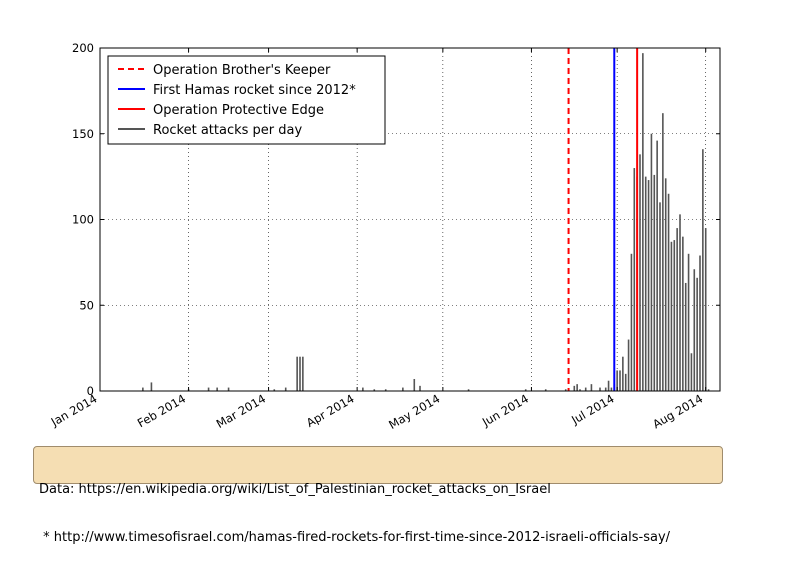 Image resolution: width=800 pixels, height=562 pixels. What do you see at coordinates (90, 391) in the screenshot?
I see `y-tick-label: 0` at bounding box center [90, 391].